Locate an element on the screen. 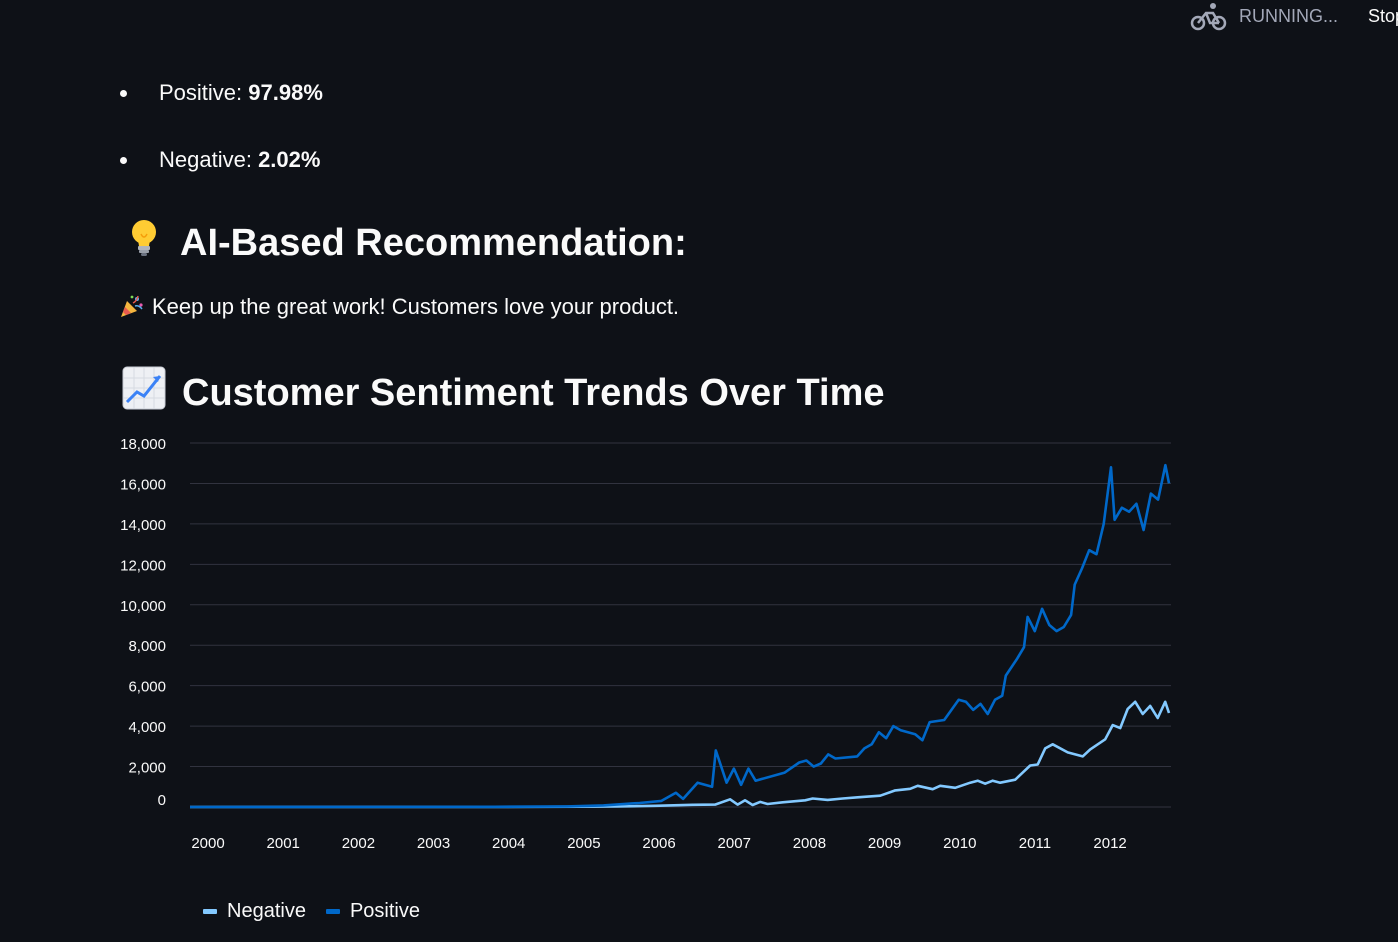 This screenshot has height=942, width=1398. chart-increasing-icon is located at coordinates (144, 393).